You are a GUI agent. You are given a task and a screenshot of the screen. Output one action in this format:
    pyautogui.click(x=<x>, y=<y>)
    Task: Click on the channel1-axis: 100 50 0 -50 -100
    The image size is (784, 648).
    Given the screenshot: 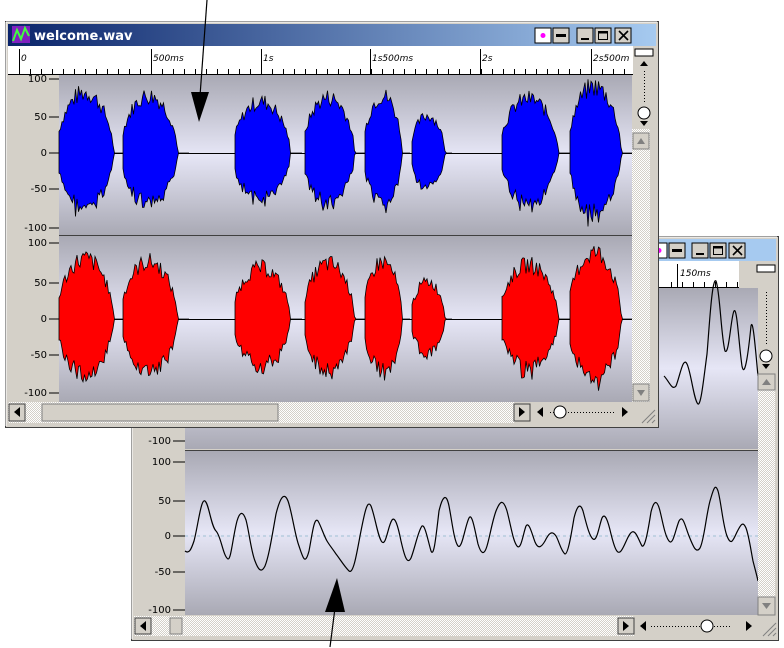 What is the action you would take?
    pyautogui.click(x=41, y=154)
    